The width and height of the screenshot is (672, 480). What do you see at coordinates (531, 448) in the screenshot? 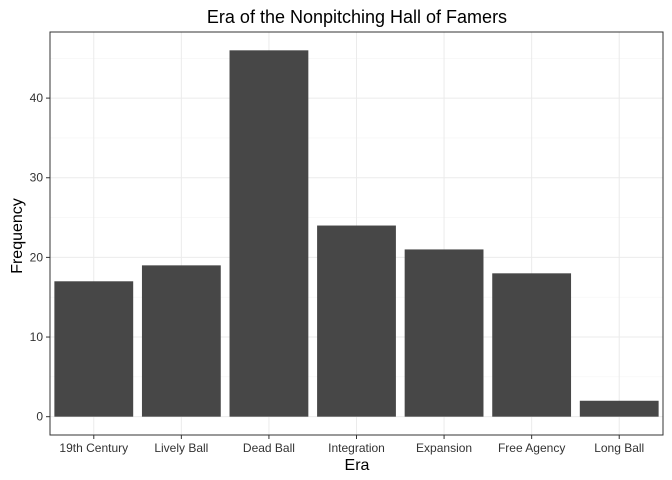
I see `x-tick-label: Free Agency` at bounding box center [531, 448].